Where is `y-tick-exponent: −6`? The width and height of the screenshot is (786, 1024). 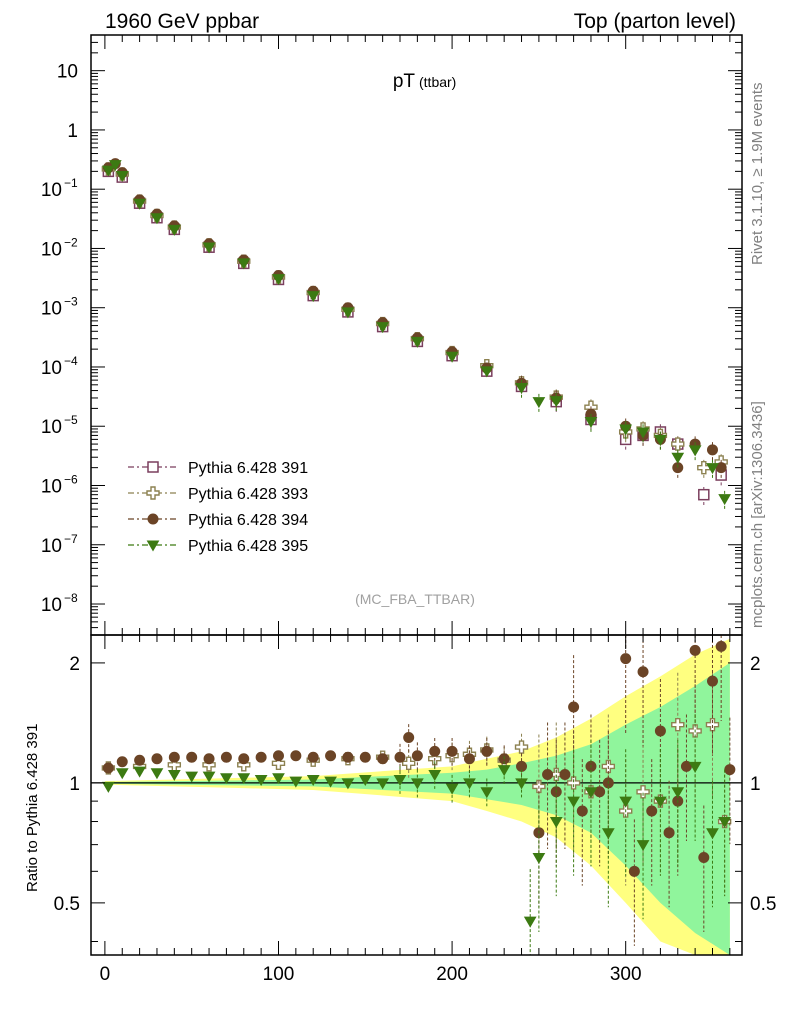
y-tick-exponent: −6 is located at coordinates (71, 479).